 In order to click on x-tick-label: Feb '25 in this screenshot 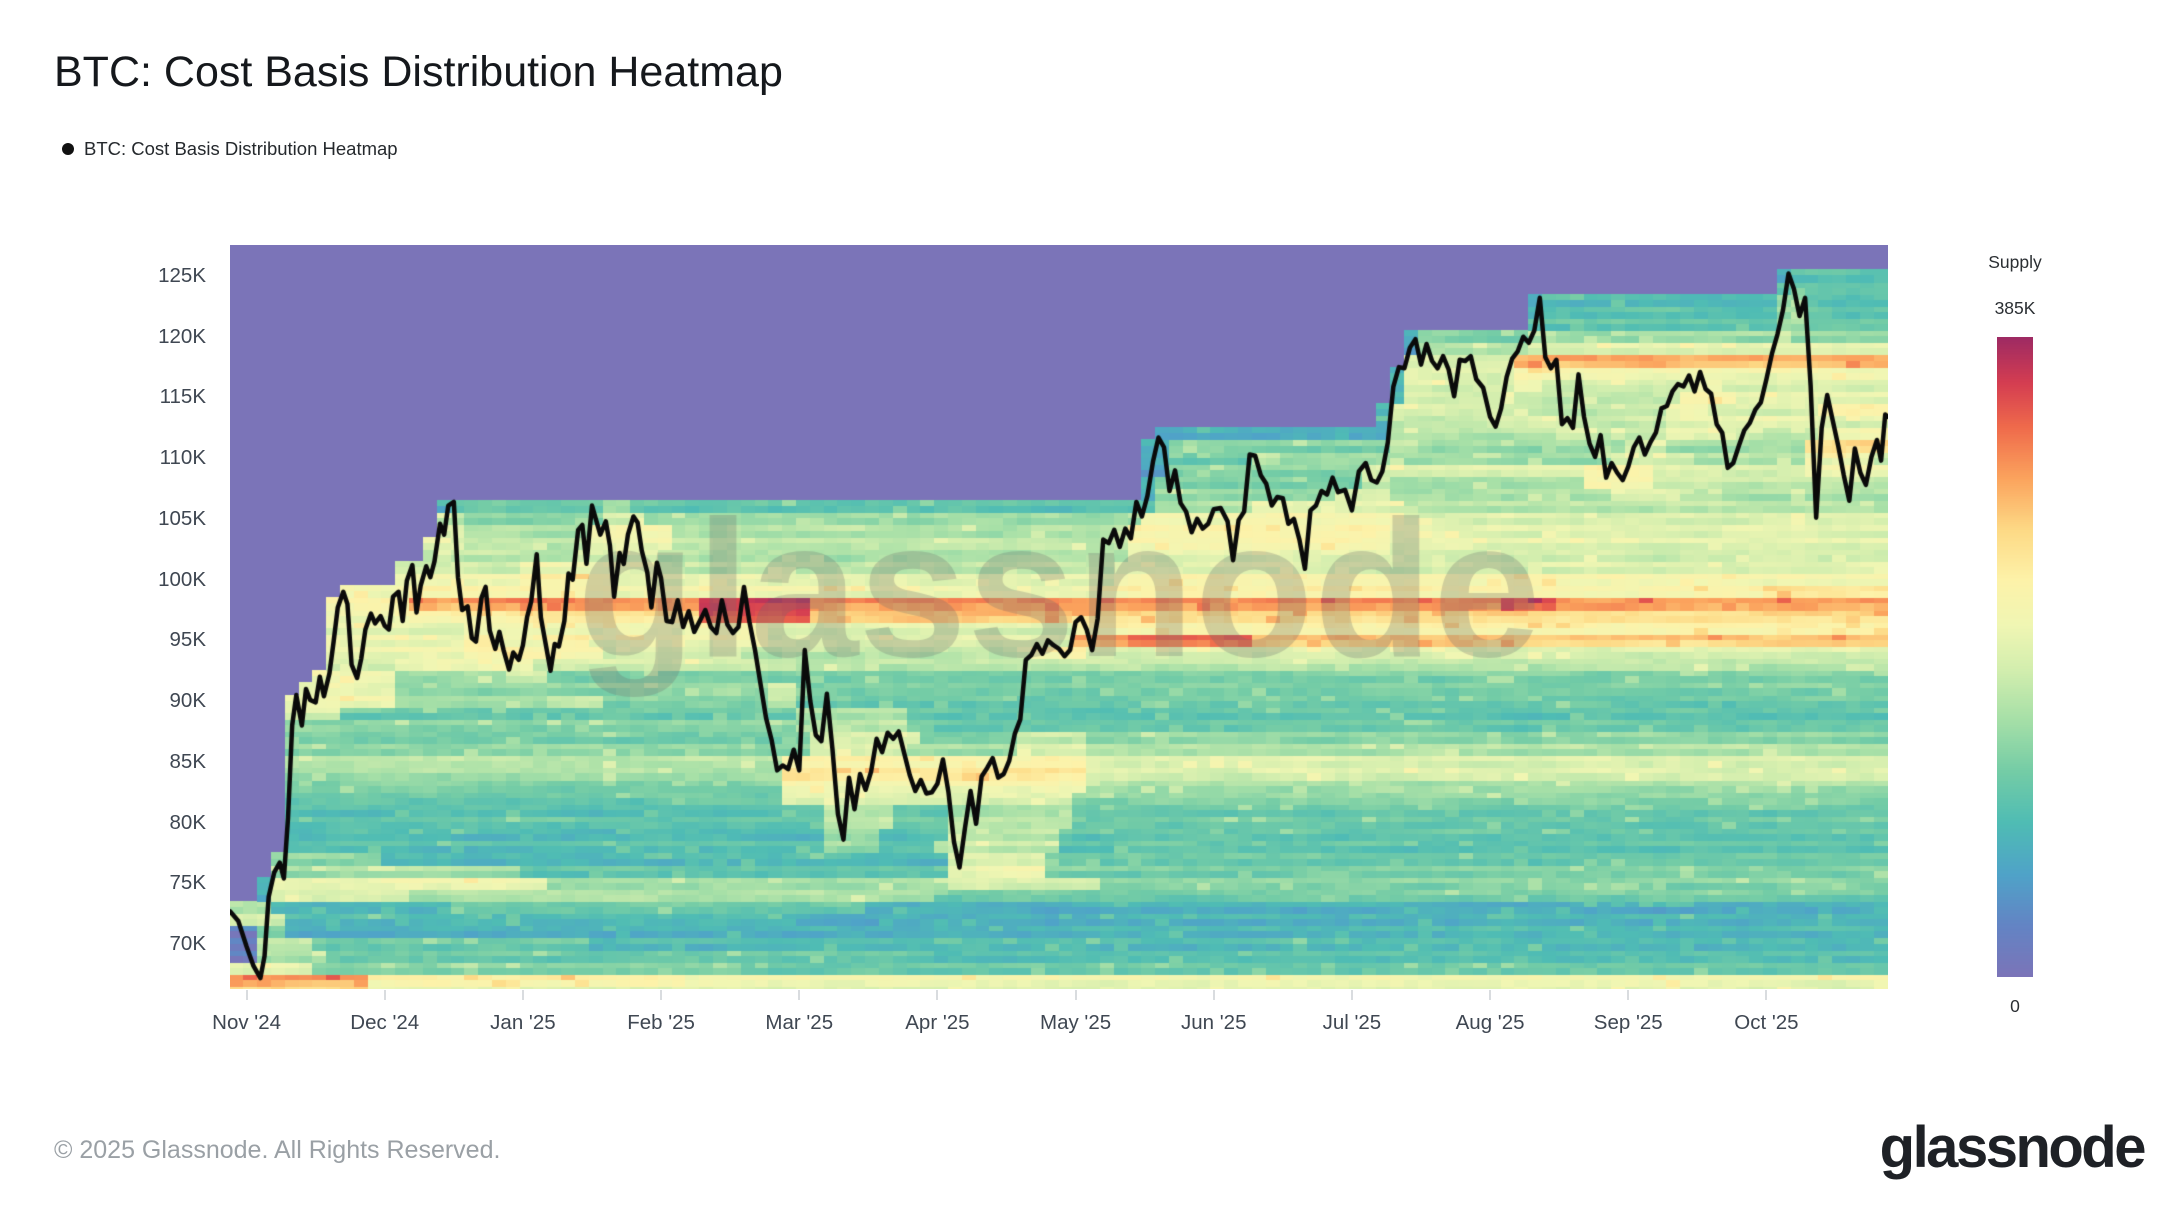, I will do `click(661, 1022)`.